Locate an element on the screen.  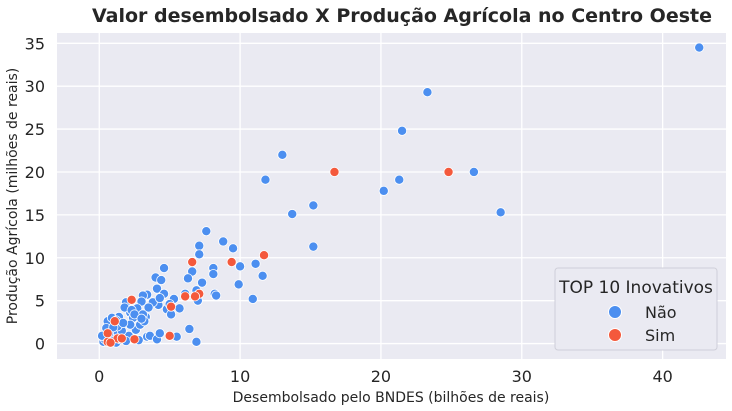
legend-marker-sim is located at coordinates (615, 335).